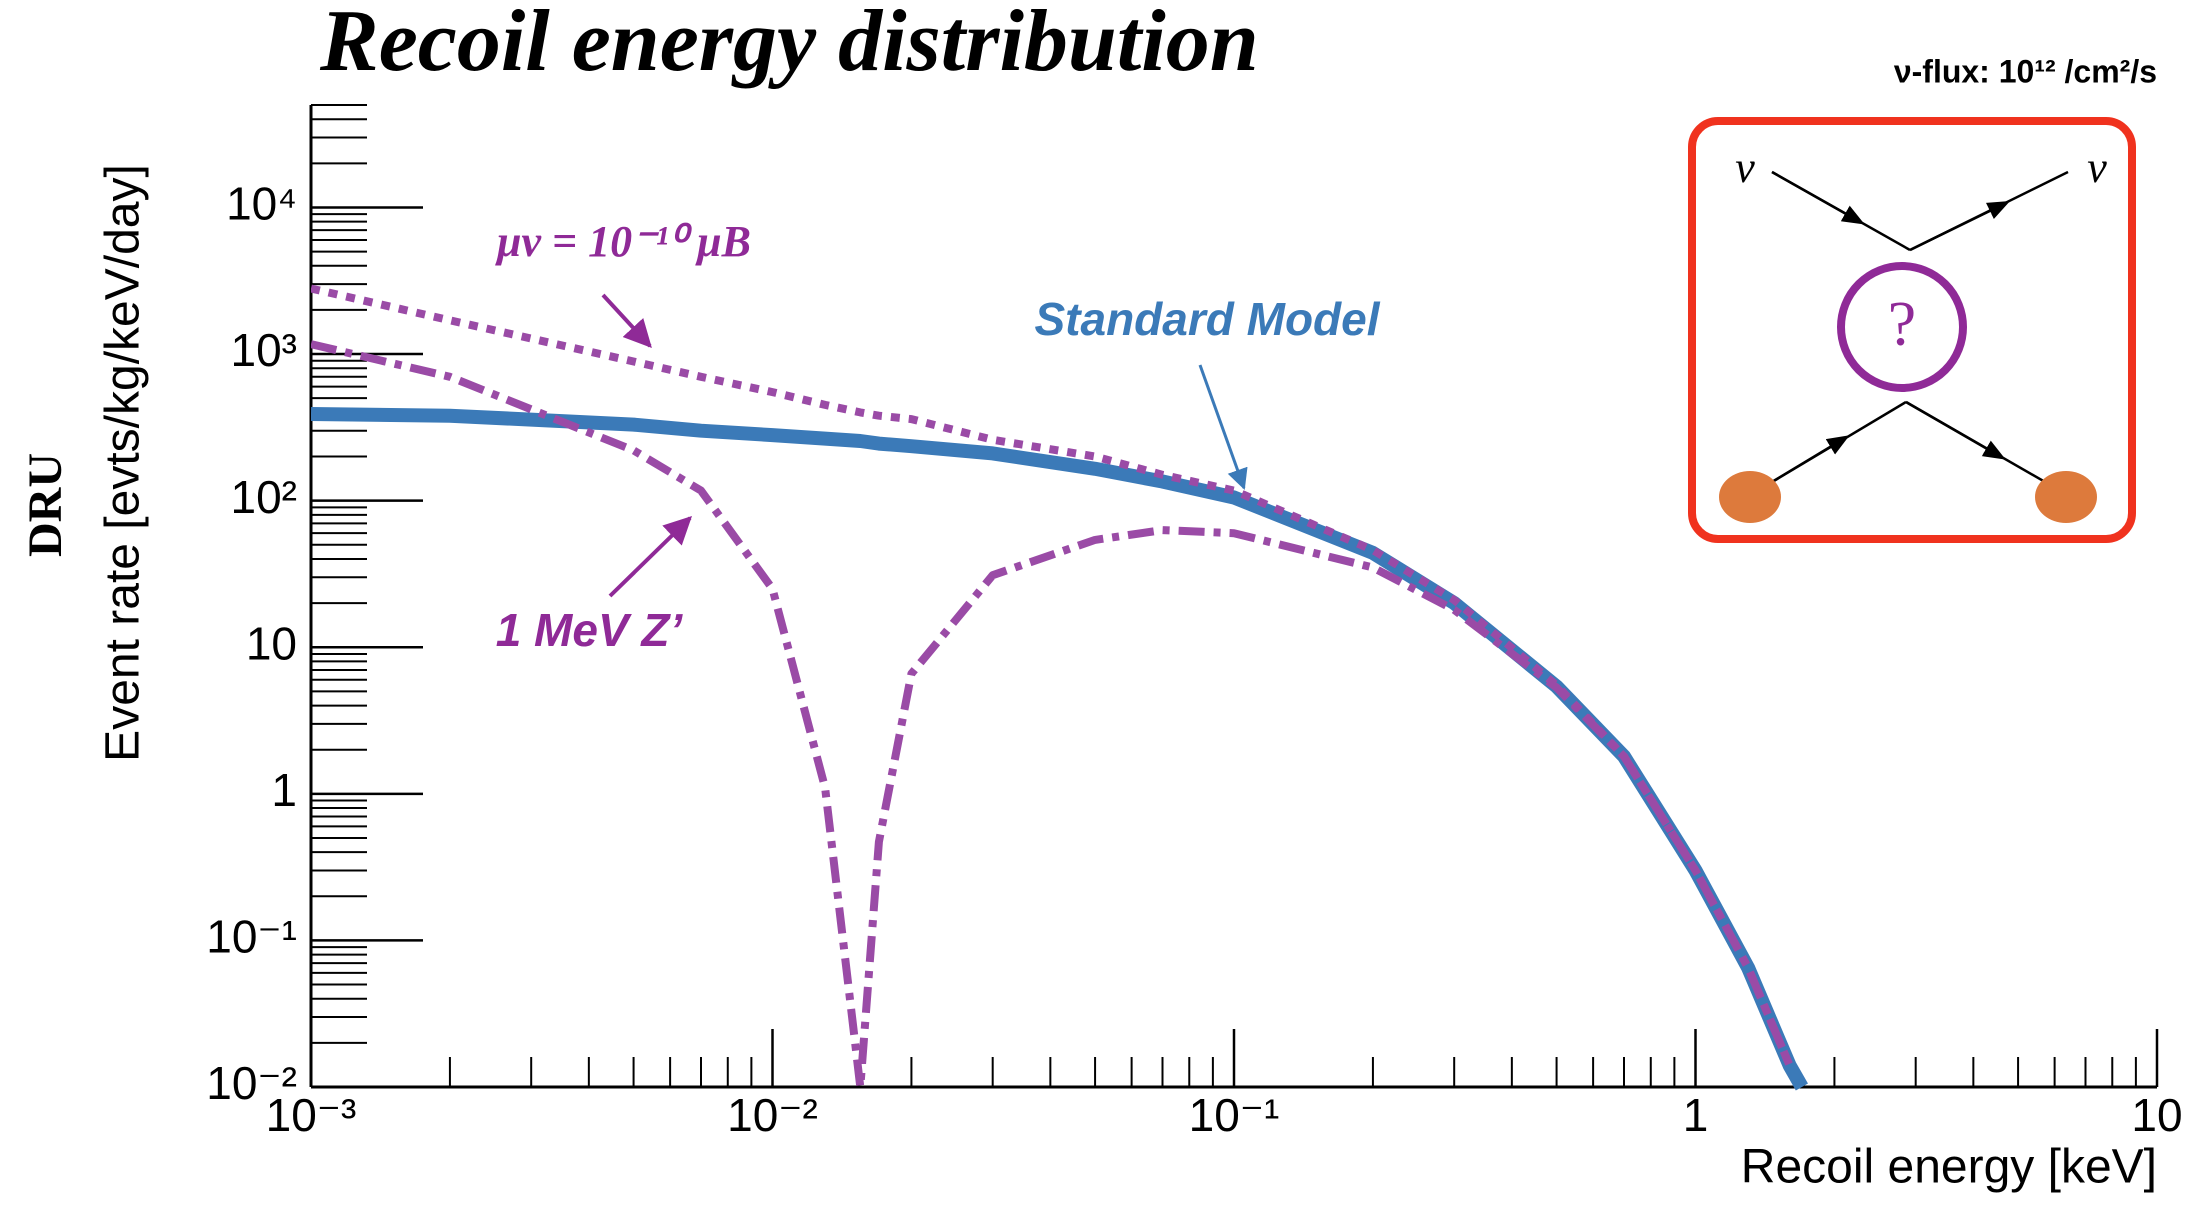 This screenshot has width=2200, height=1205. Describe the element at coordinates (789, 45) in the screenshot. I see `chart-title: Recoil energy distribution` at that location.